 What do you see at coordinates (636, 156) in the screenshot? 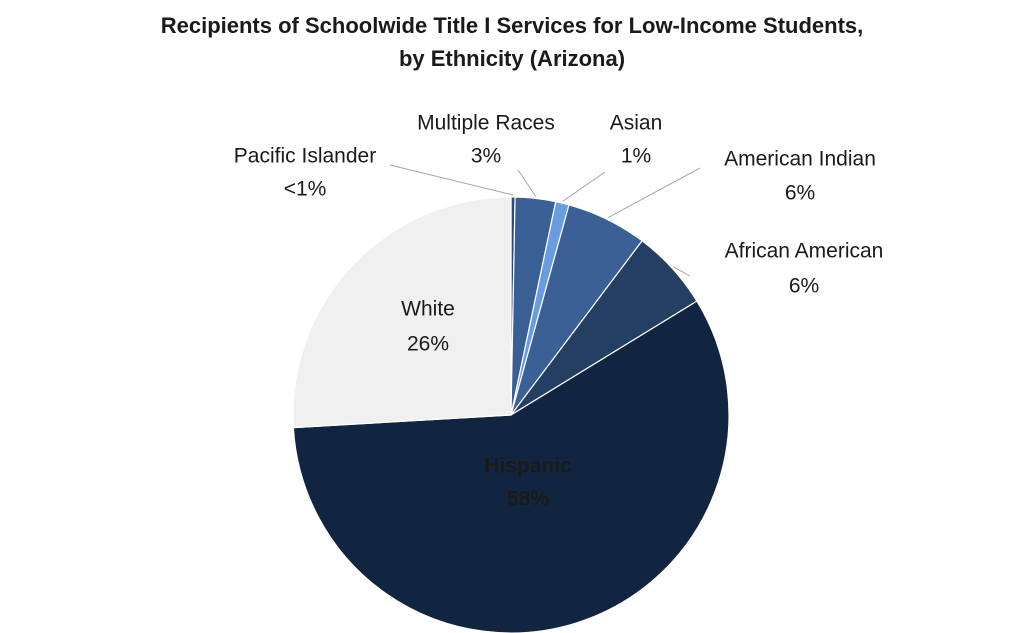
I see `value-label: 1%` at bounding box center [636, 156].